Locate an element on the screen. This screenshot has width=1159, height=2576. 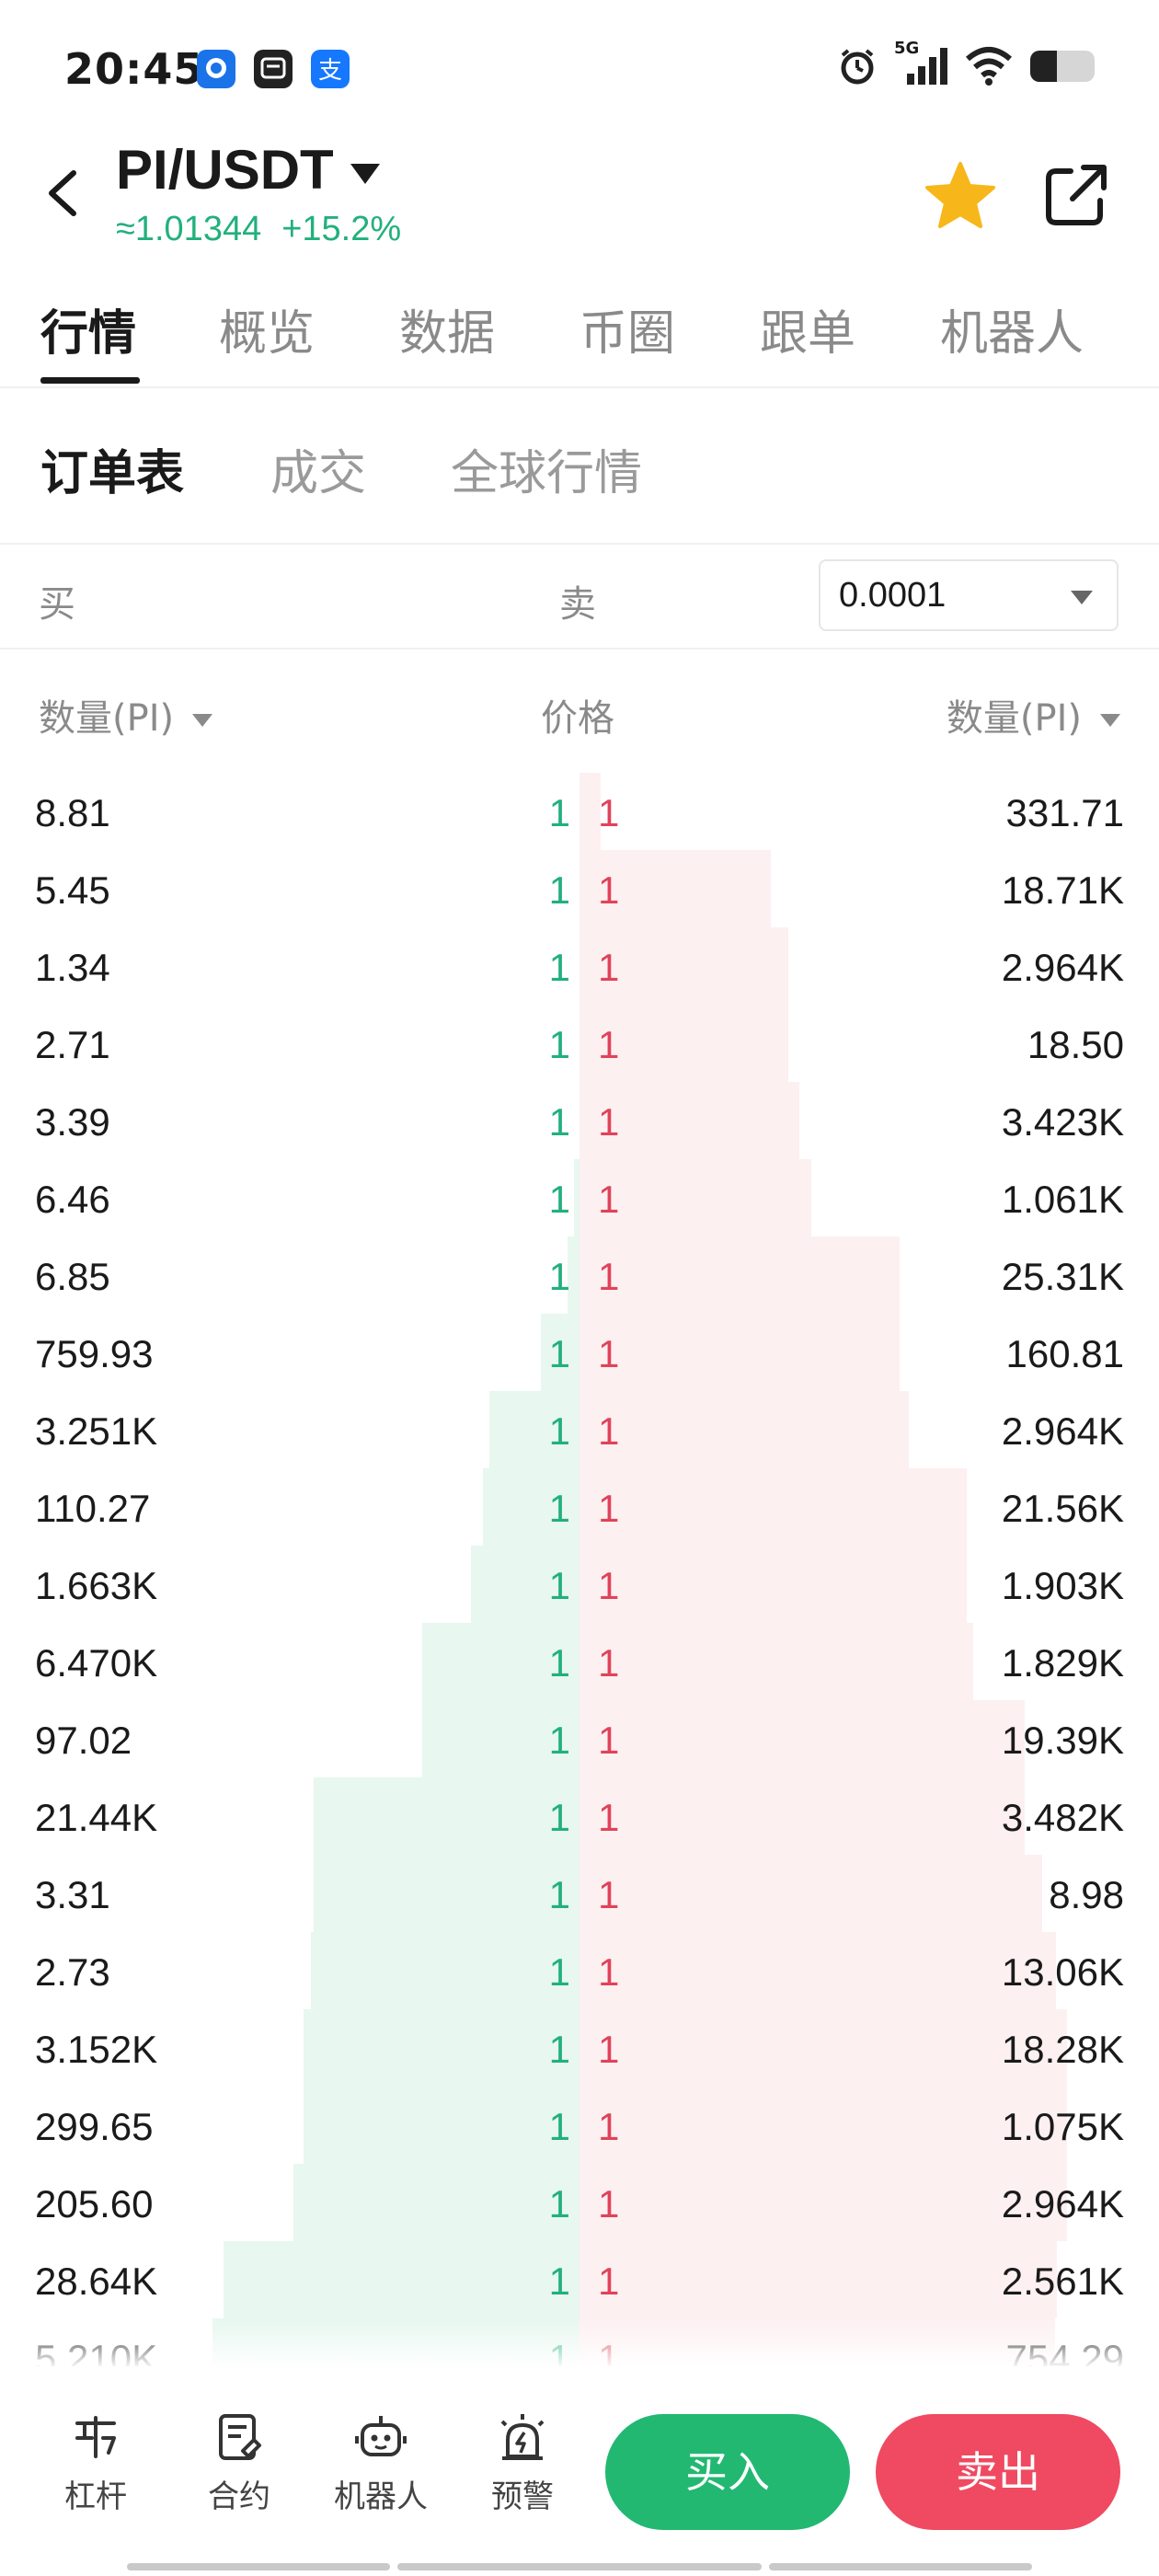
bottom-bar: 杠杆 合约 机器人 预警 买入 卖出 is located at coordinates (579, 2471).